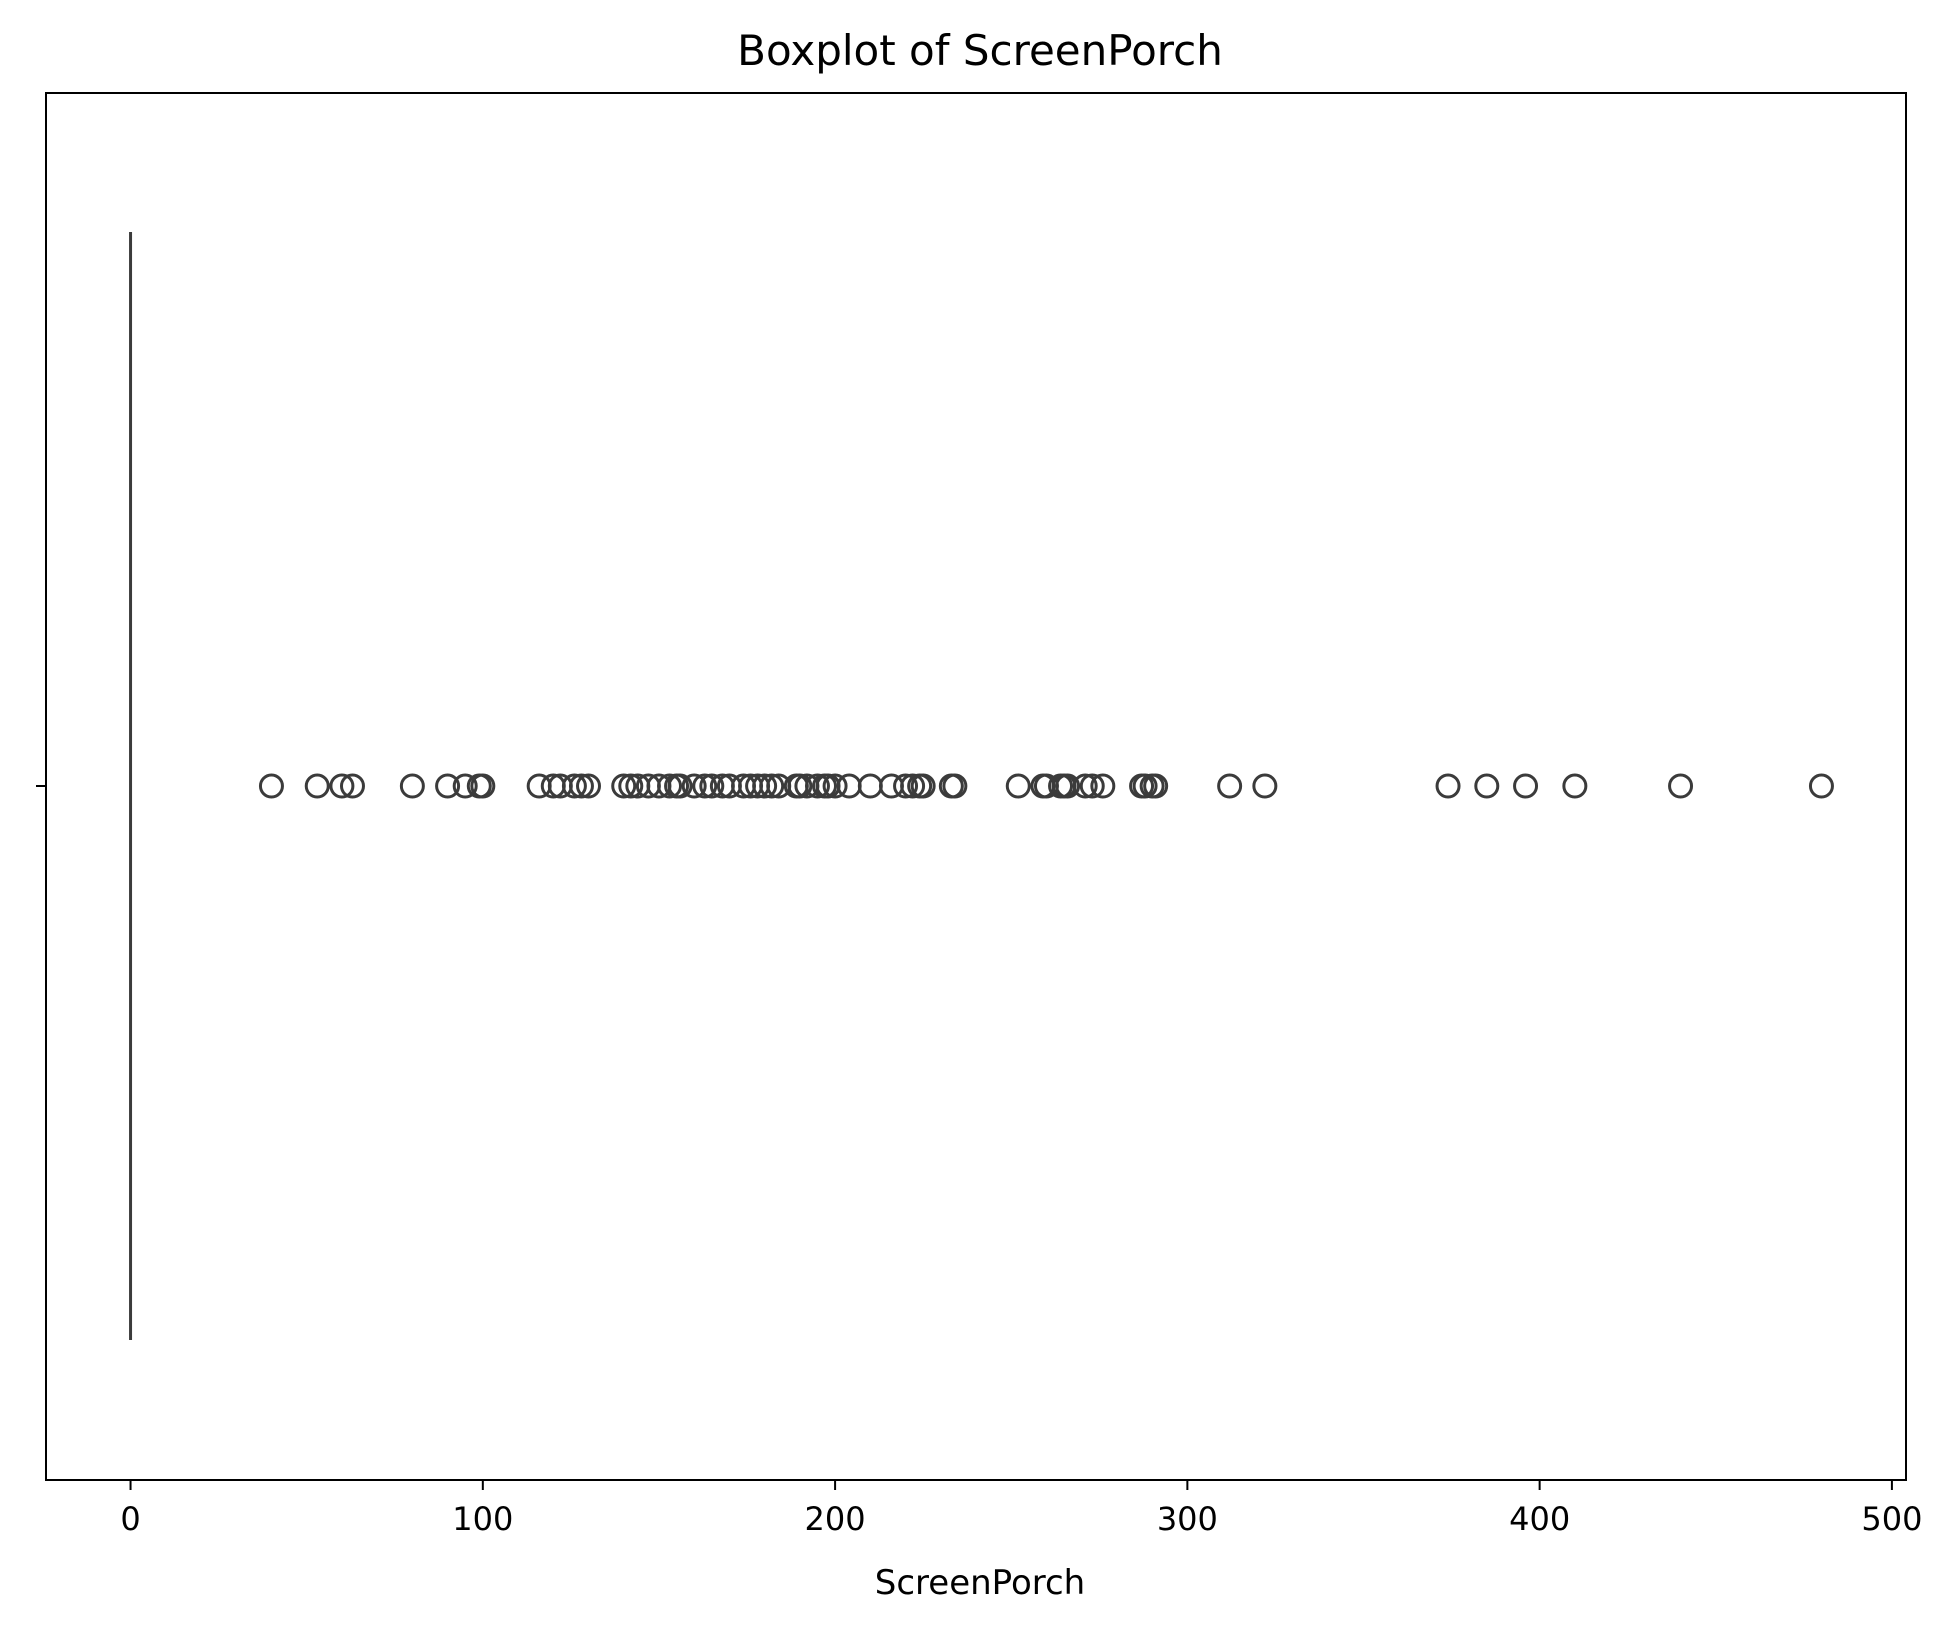  Describe the element at coordinates (980, 50) in the screenshot. I see `chart-title: Boxplot of ScreenPorch` at that location.